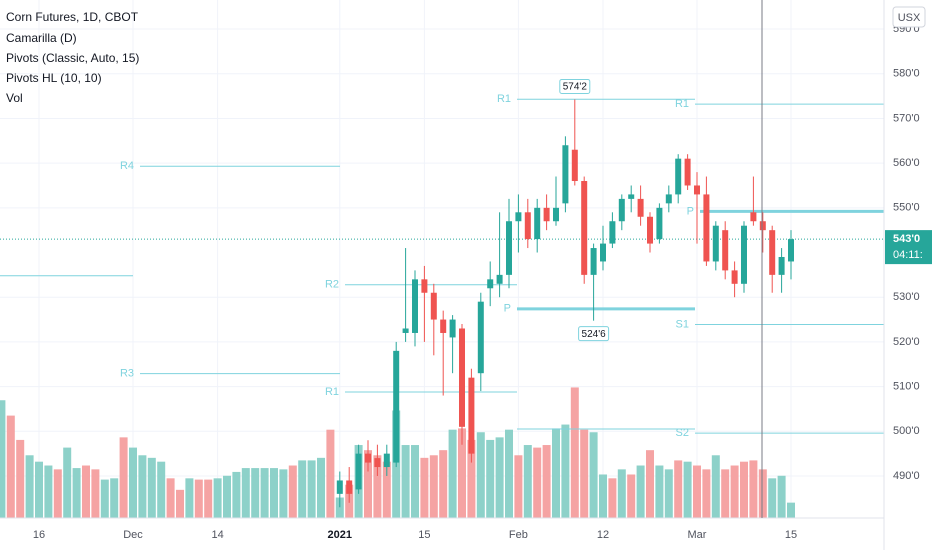 The image size is (932, 550). Describe the element at coordinates (127, 166) in the screenshot. I see `pivot-label: R4` at that location.